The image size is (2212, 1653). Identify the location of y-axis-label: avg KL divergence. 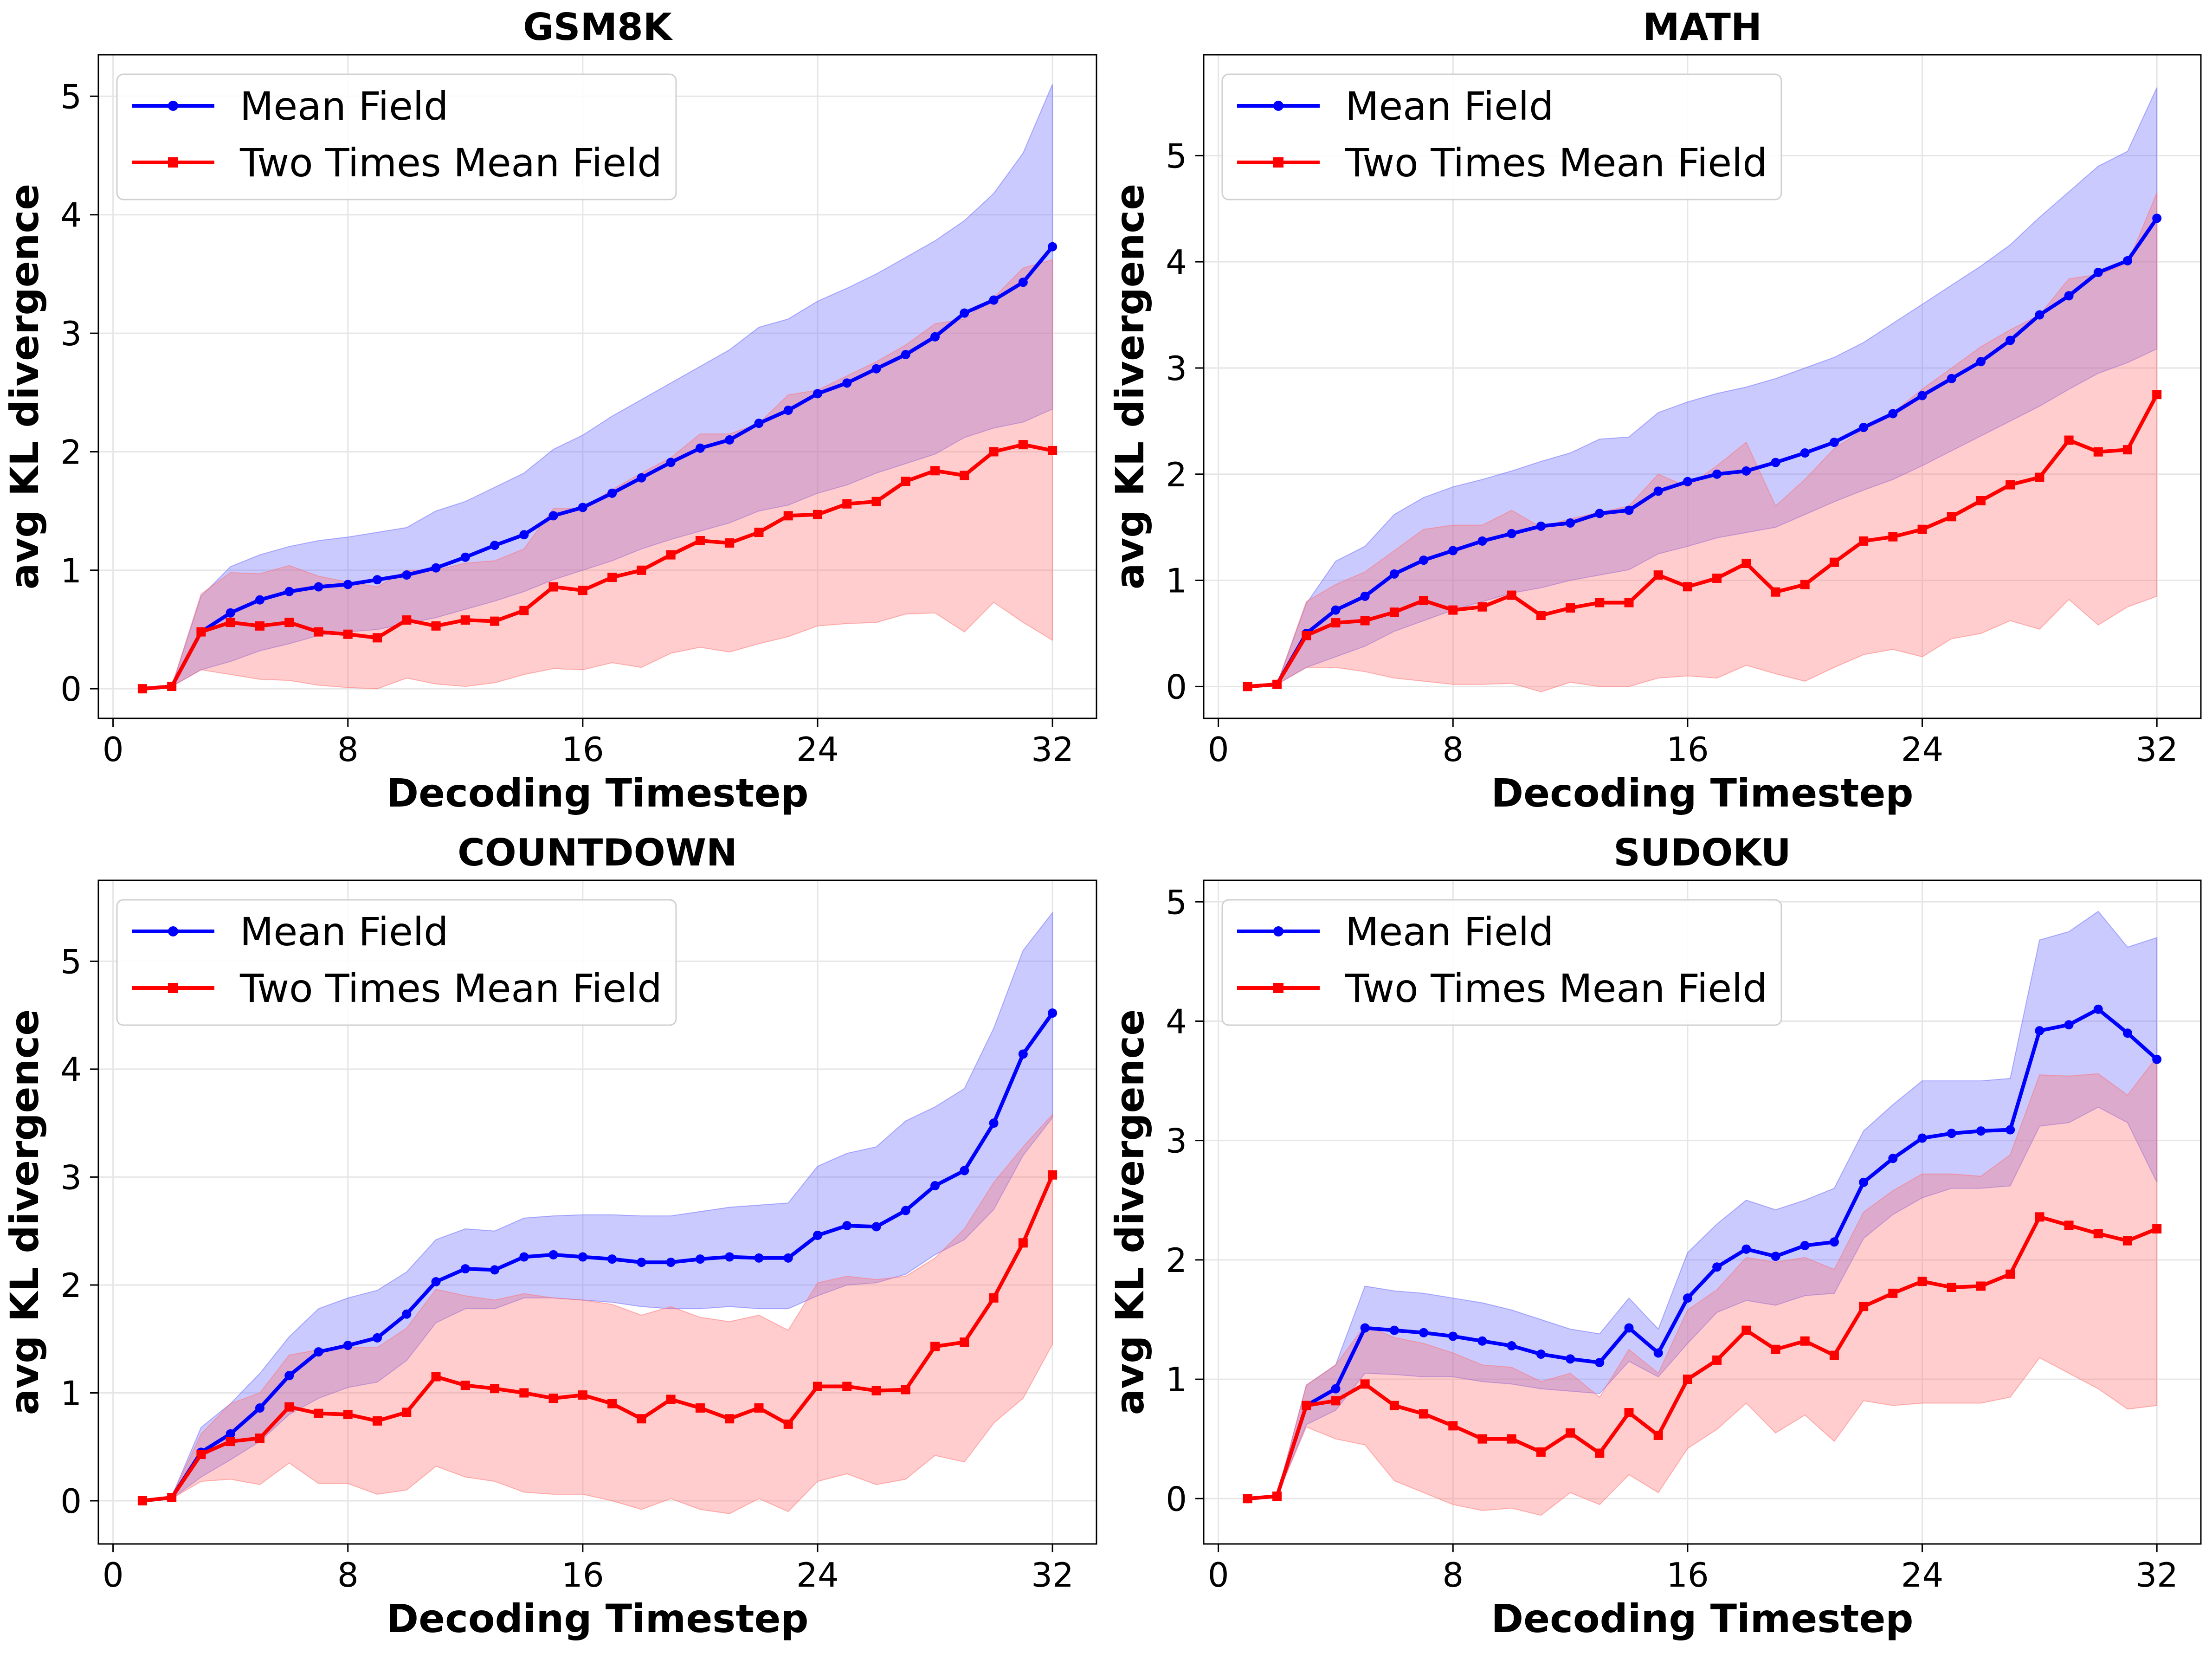
(1130, 1212).